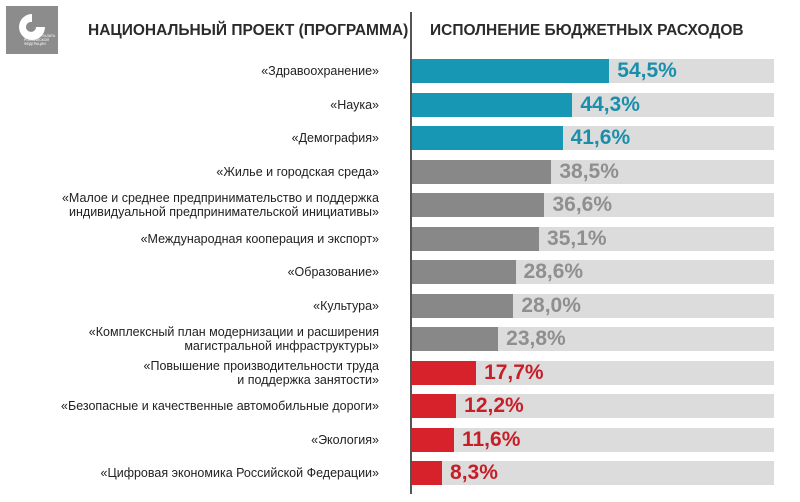 This screenshot has width=800, height=502. I want to click on value-label: 11,6%, so click(491, 439).